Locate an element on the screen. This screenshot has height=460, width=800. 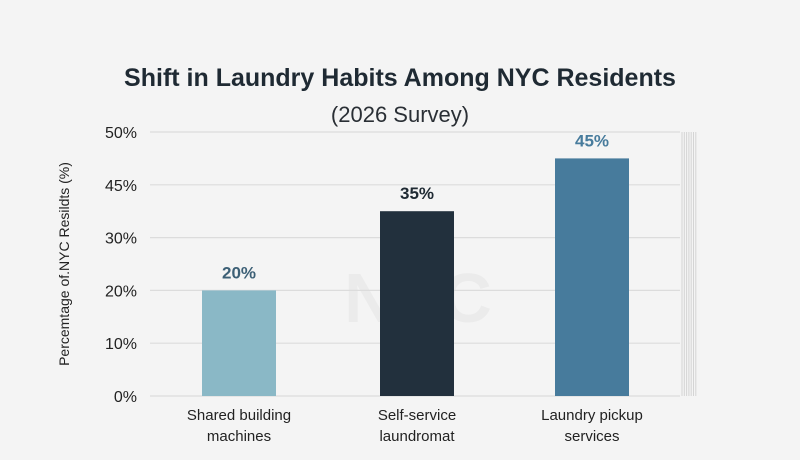
chart-subtitle: (2026 Survey) is located at coordinates (400, 114).